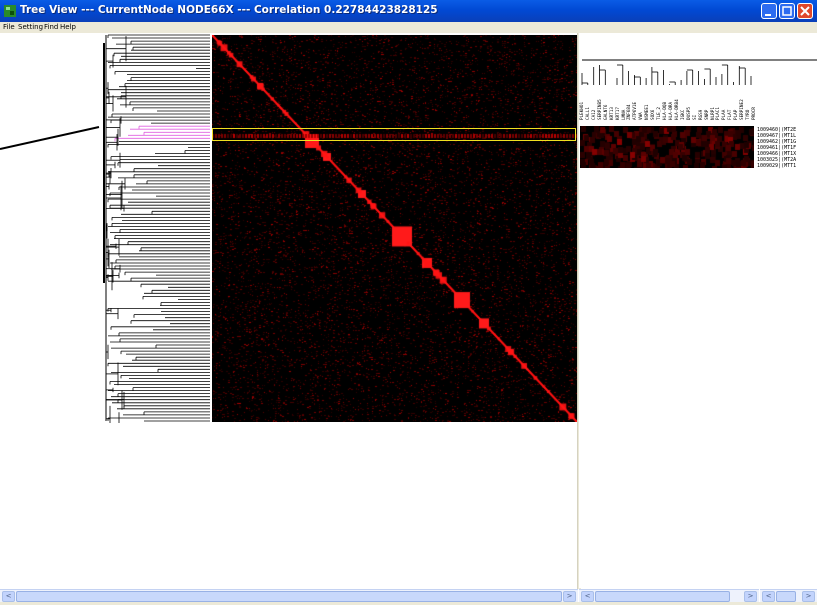 The width and height of the screenshot is (817, 605). Describe the element at coordinates (394, 134) in the screenshot. I see `selection-box` at that location.